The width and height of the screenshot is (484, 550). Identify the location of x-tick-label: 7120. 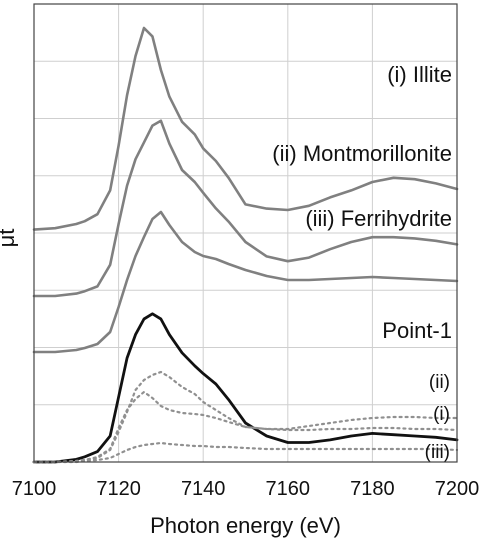
(118, 489).